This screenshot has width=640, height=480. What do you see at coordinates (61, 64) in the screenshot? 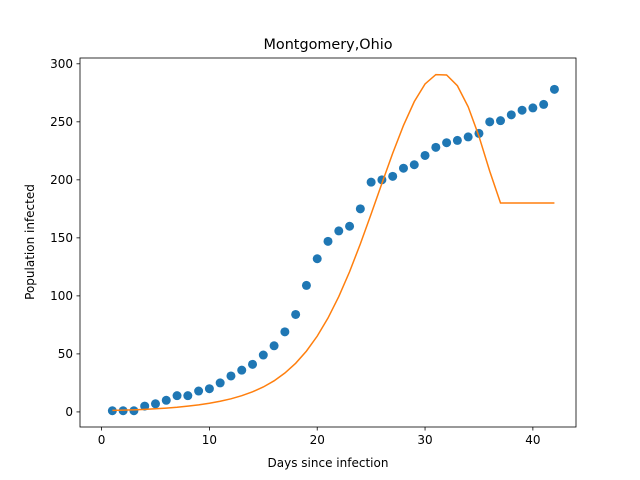
I see `y-tick-label: 300` at bounding box center [61, 64].